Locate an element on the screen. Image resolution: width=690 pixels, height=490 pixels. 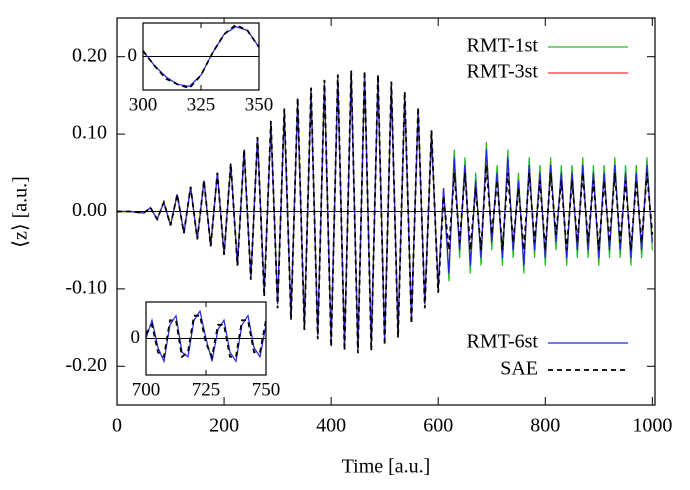
y-tick-label: 0.00 is located at coordinates (89, 210).